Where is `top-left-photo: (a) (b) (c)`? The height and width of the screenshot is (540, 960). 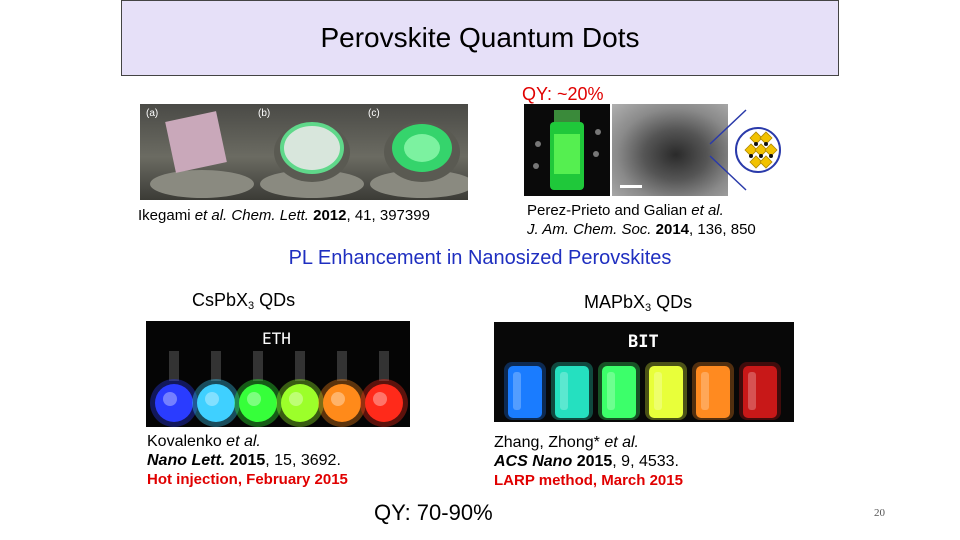 top-left-photo: (a) (b) (c) is located at coordinates (304, 152).